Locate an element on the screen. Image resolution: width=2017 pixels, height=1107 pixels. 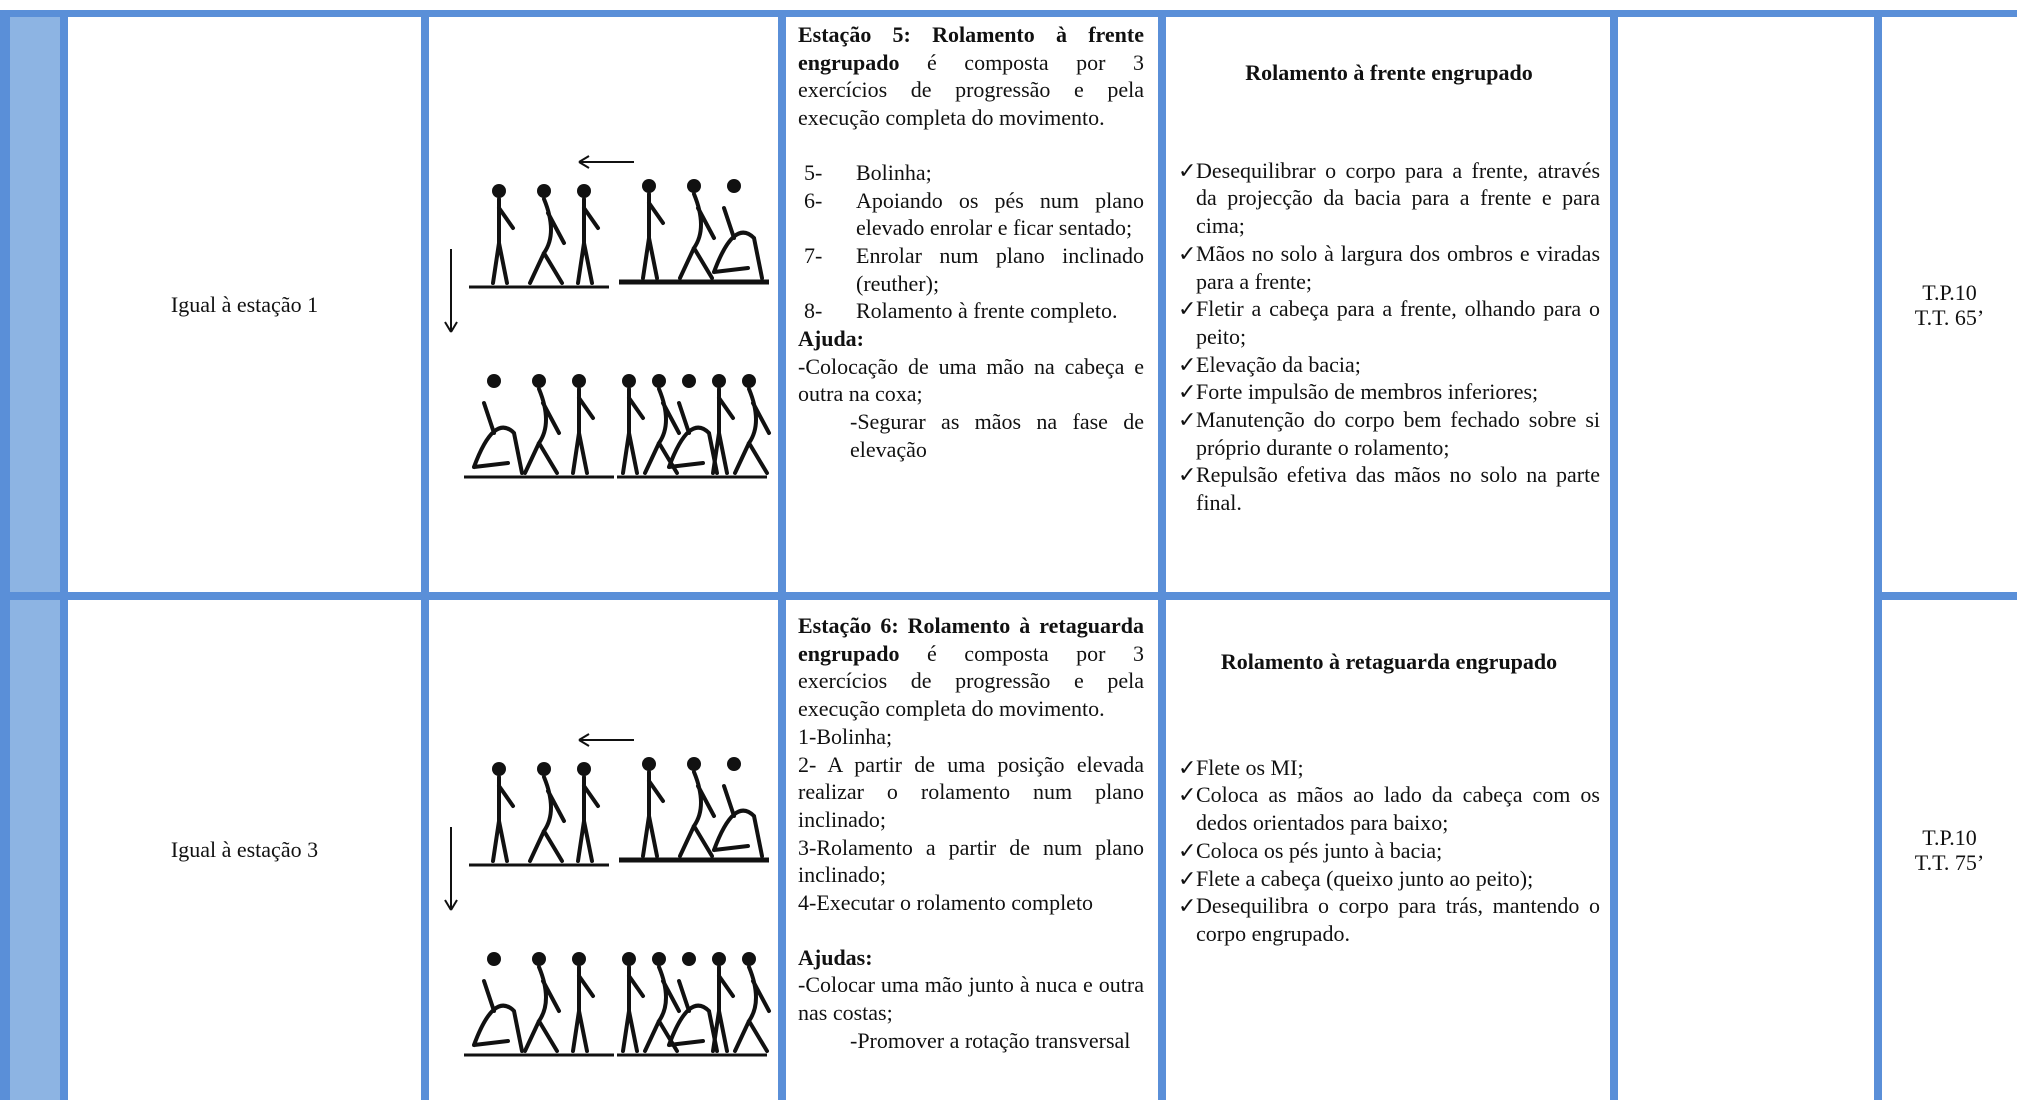
criteria-text: Forte impulsão de membros inferiores; is located at coordinates (1367, 392).